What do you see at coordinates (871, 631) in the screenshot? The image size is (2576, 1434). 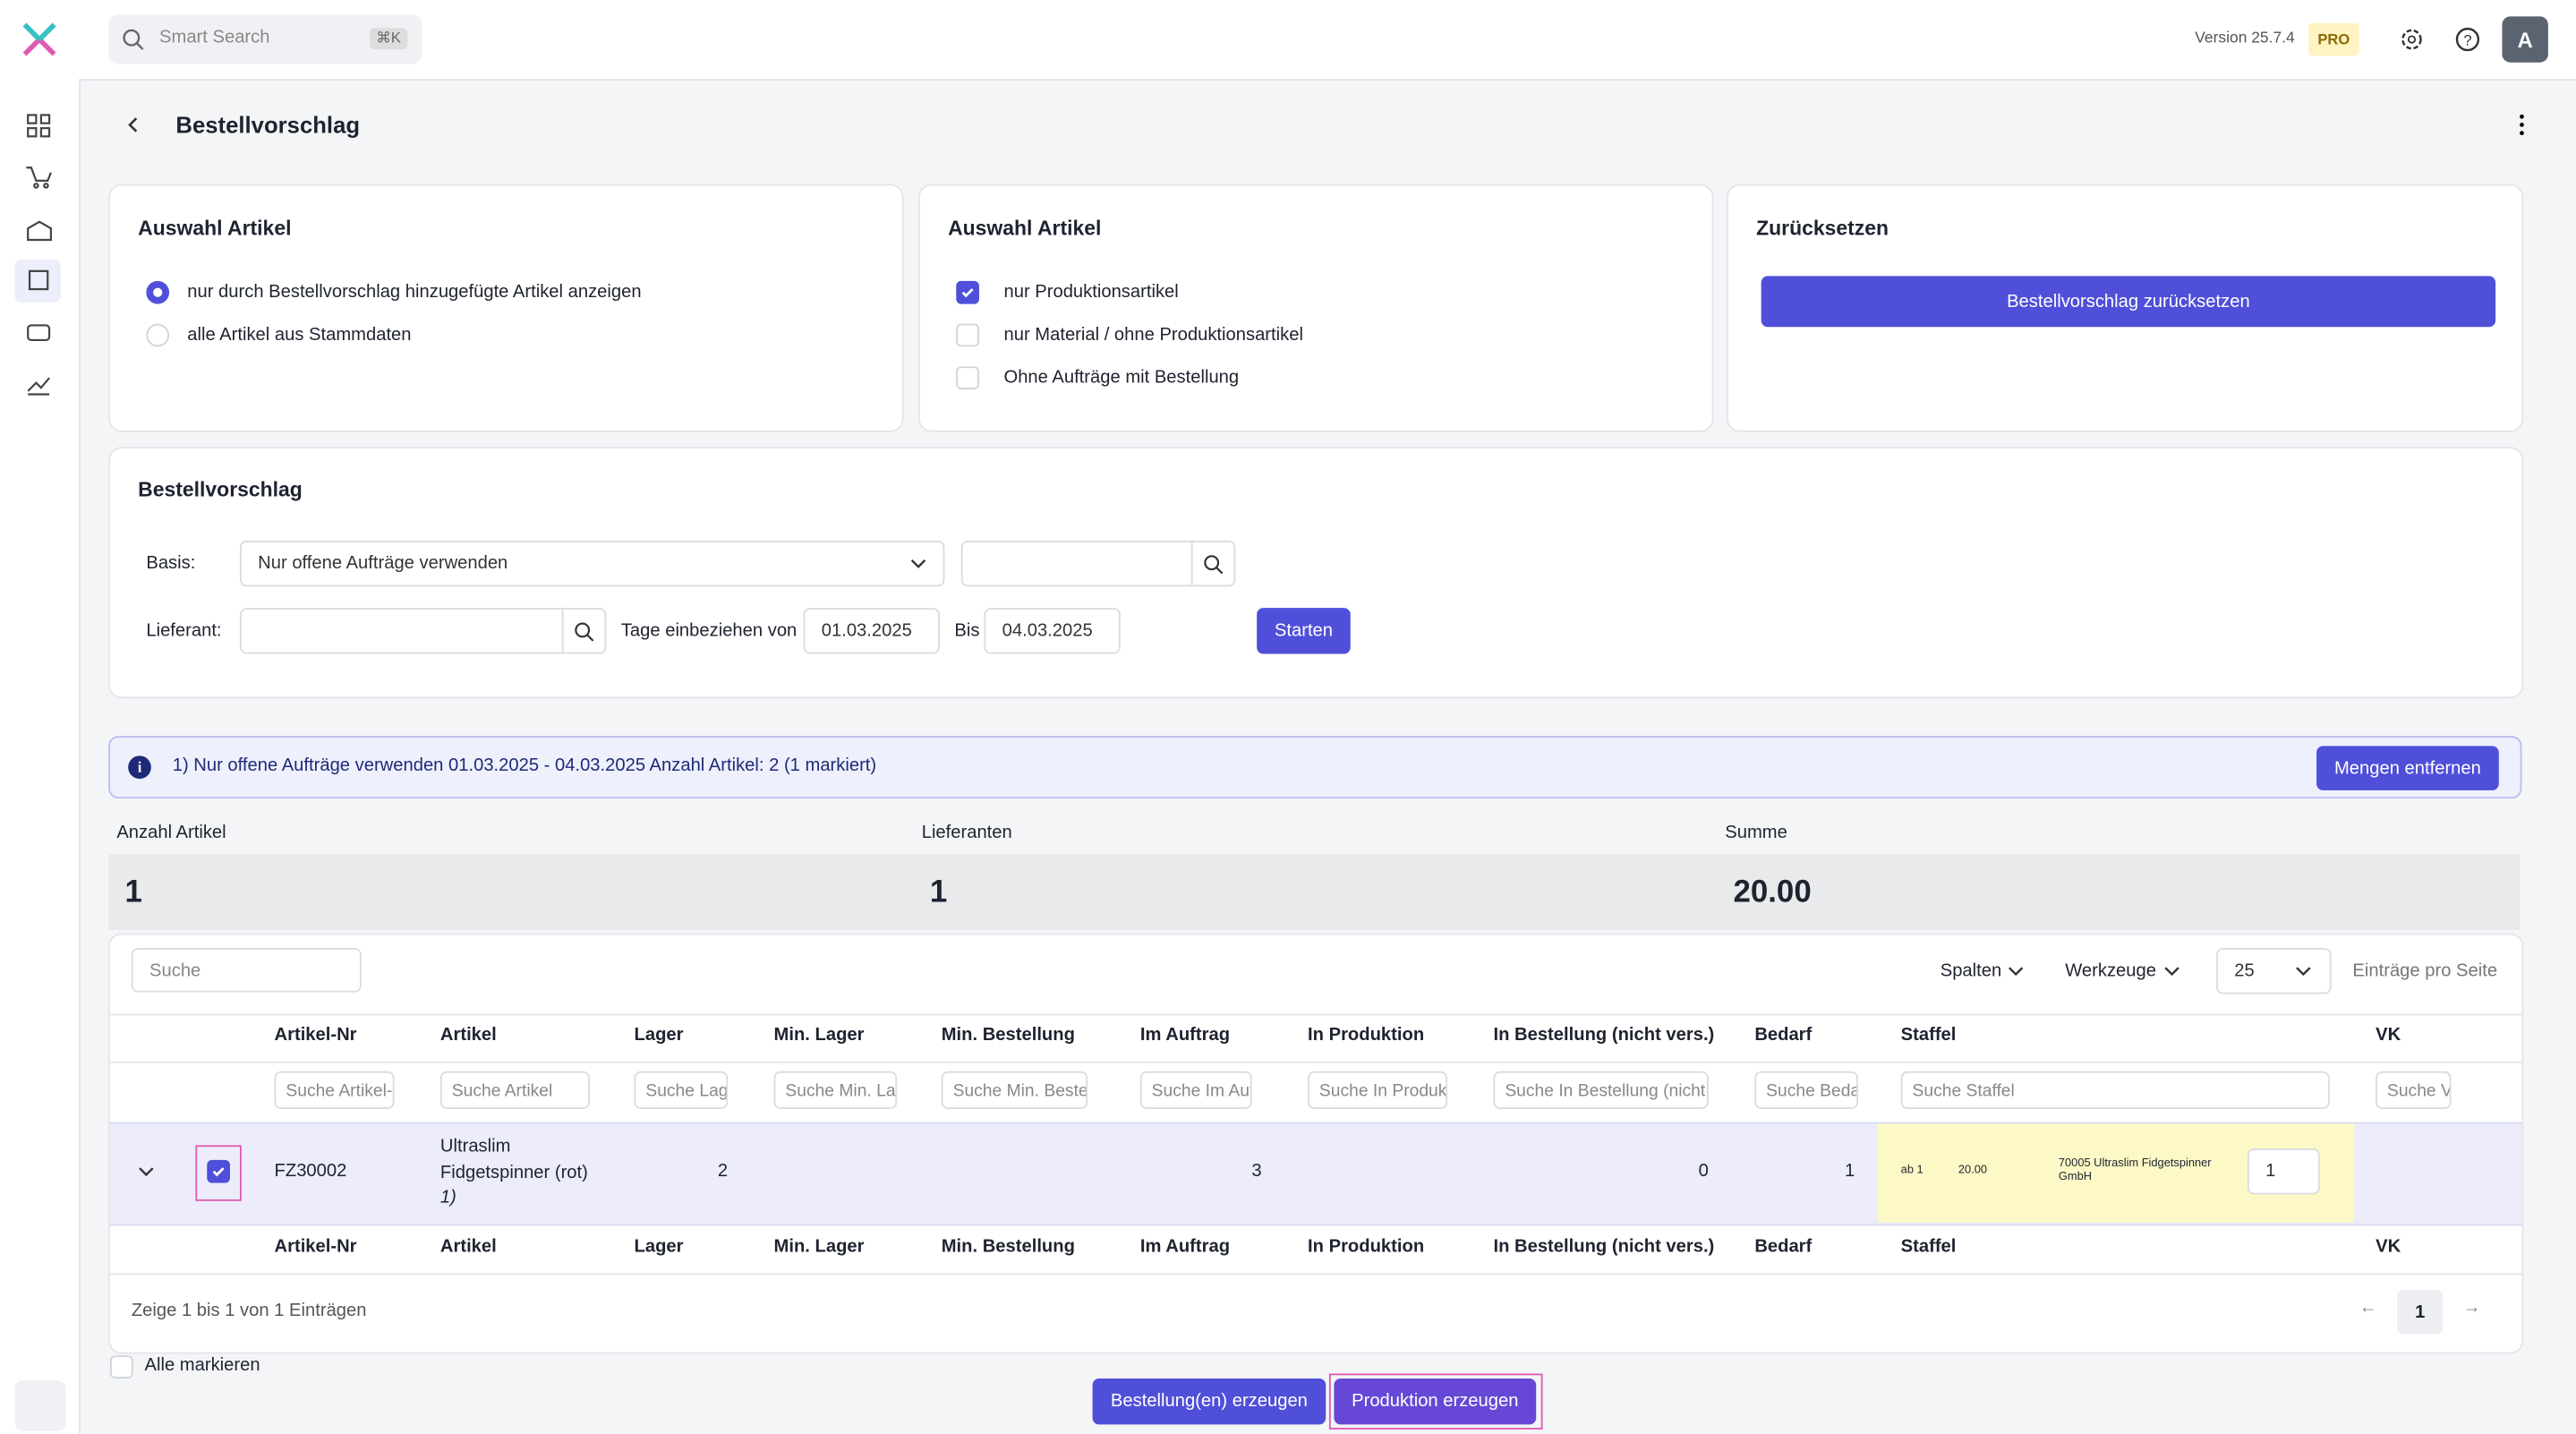 I see `date-from: 01.03.2025` at bounding box center [871, 631].